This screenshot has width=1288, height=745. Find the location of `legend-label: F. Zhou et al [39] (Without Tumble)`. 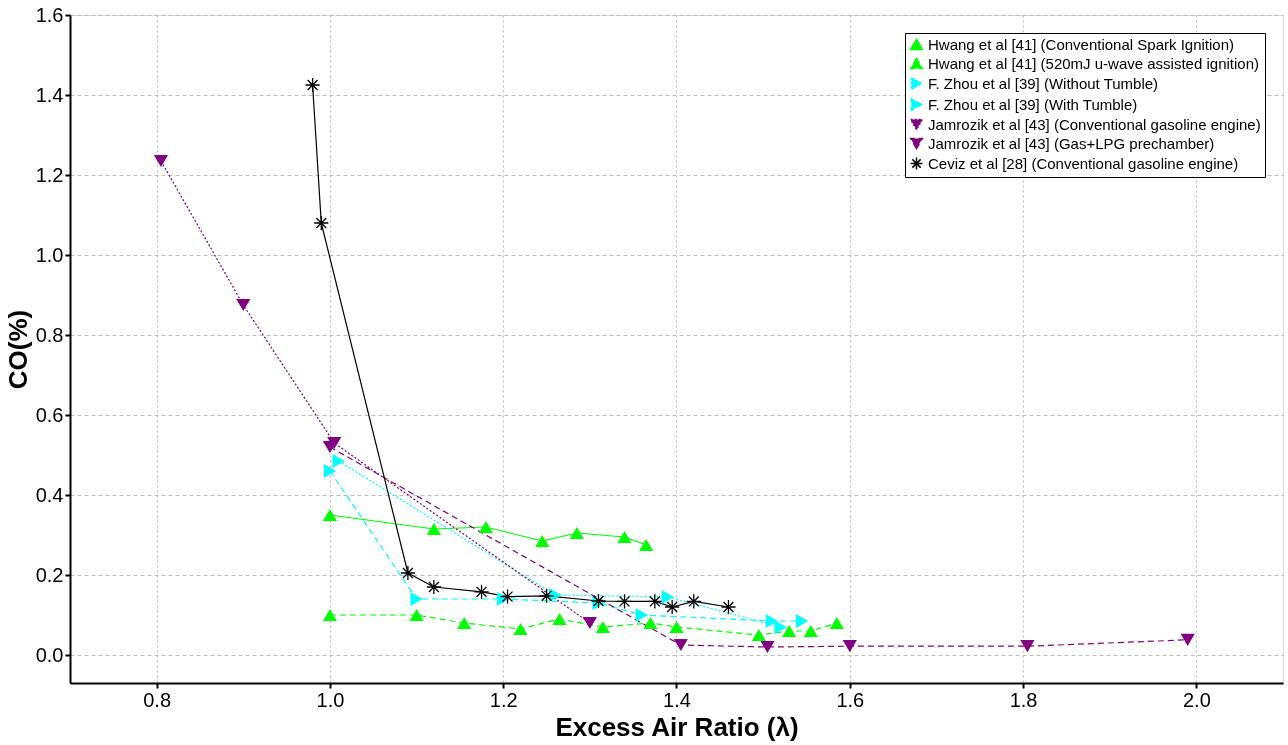

legend-label: F. Zhou et al [39] (Without Tumble) is located at coordinates (1043, 83).